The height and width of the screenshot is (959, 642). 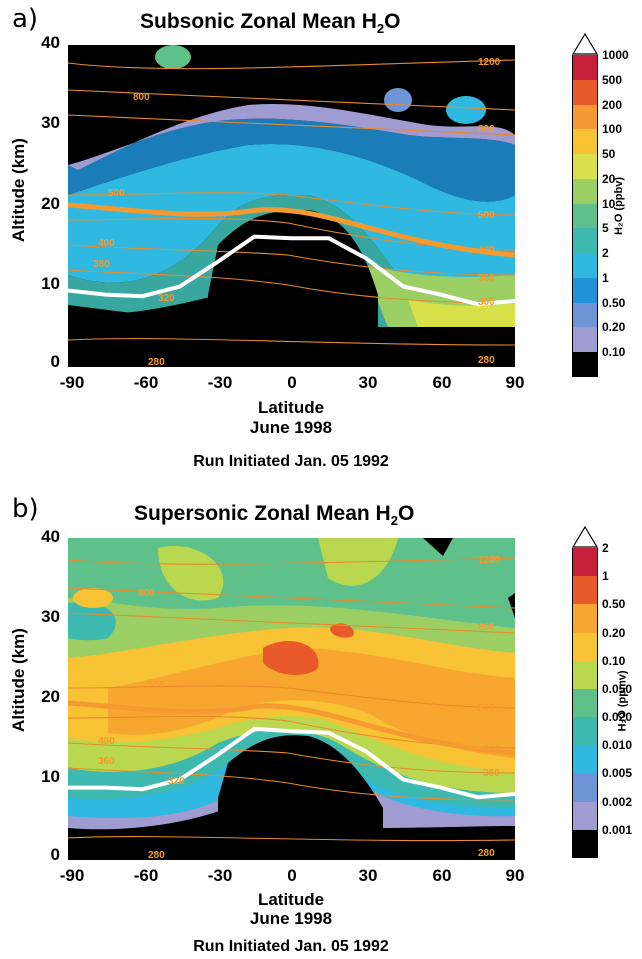 What do you see at coordinates (605, 277) in the screenshot?
I see `colorbar-level-label: 1` at bounding box center [605, 277].